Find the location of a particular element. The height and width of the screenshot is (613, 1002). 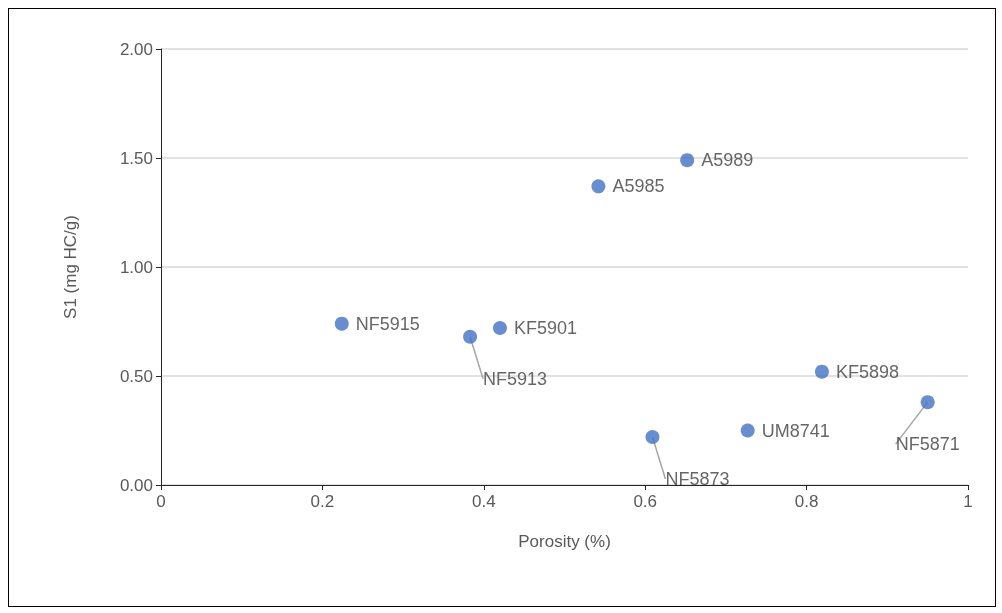

y-tick-label: 0.00 is located at coordinates (136, 485).